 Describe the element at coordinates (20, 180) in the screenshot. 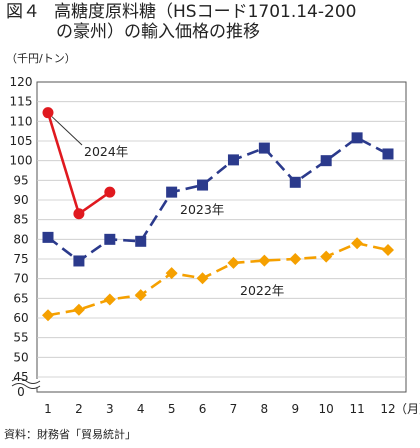

I see `y-tick-label: 95` at that location.